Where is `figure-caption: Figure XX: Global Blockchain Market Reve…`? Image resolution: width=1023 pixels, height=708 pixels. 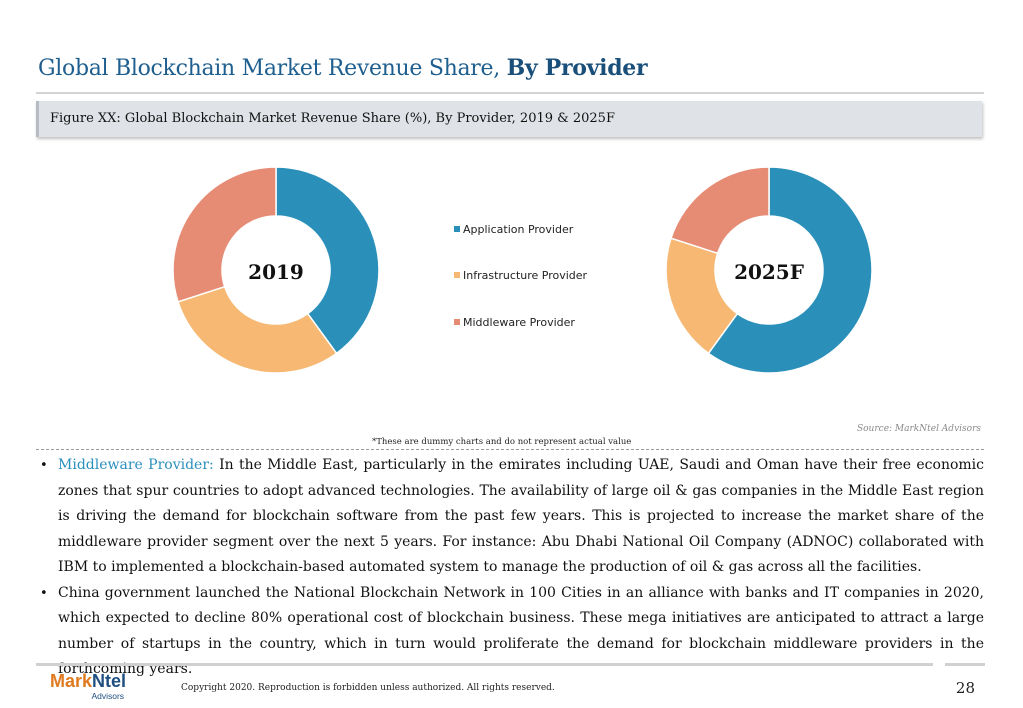
figure-caption: Figure XX: Global Blockchain Market Reve… is located at coordinates (509, 119).